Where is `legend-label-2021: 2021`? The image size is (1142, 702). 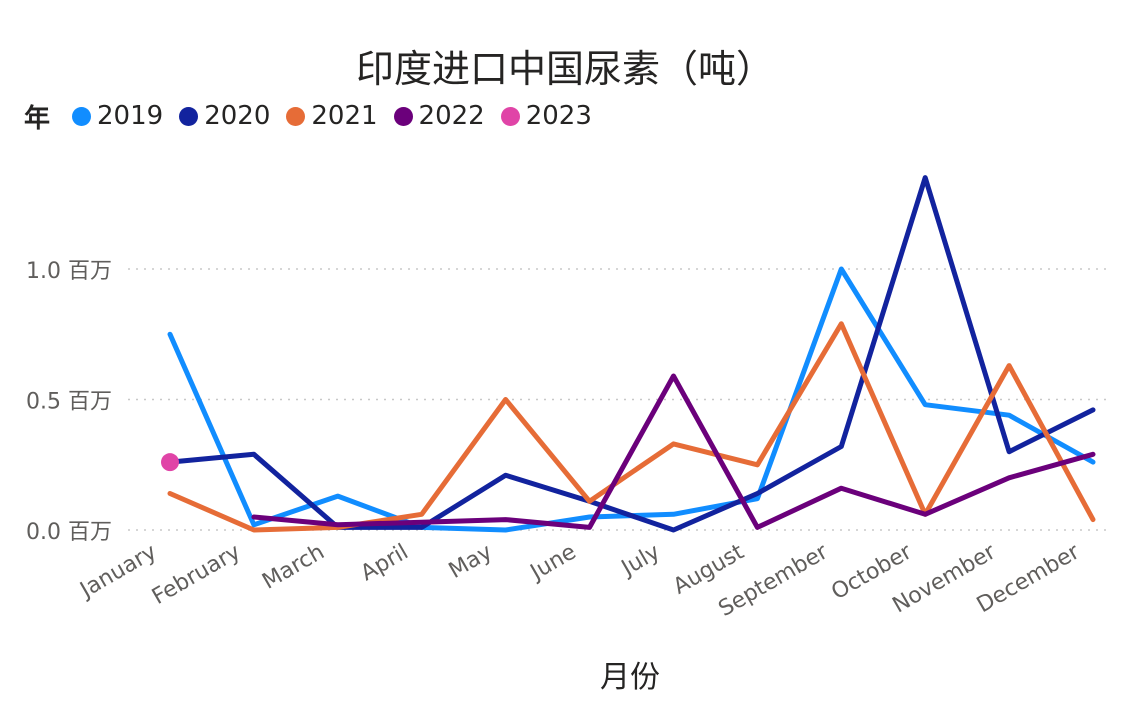
legend-label-2021: 2021 is located at coordinates (344, 116).